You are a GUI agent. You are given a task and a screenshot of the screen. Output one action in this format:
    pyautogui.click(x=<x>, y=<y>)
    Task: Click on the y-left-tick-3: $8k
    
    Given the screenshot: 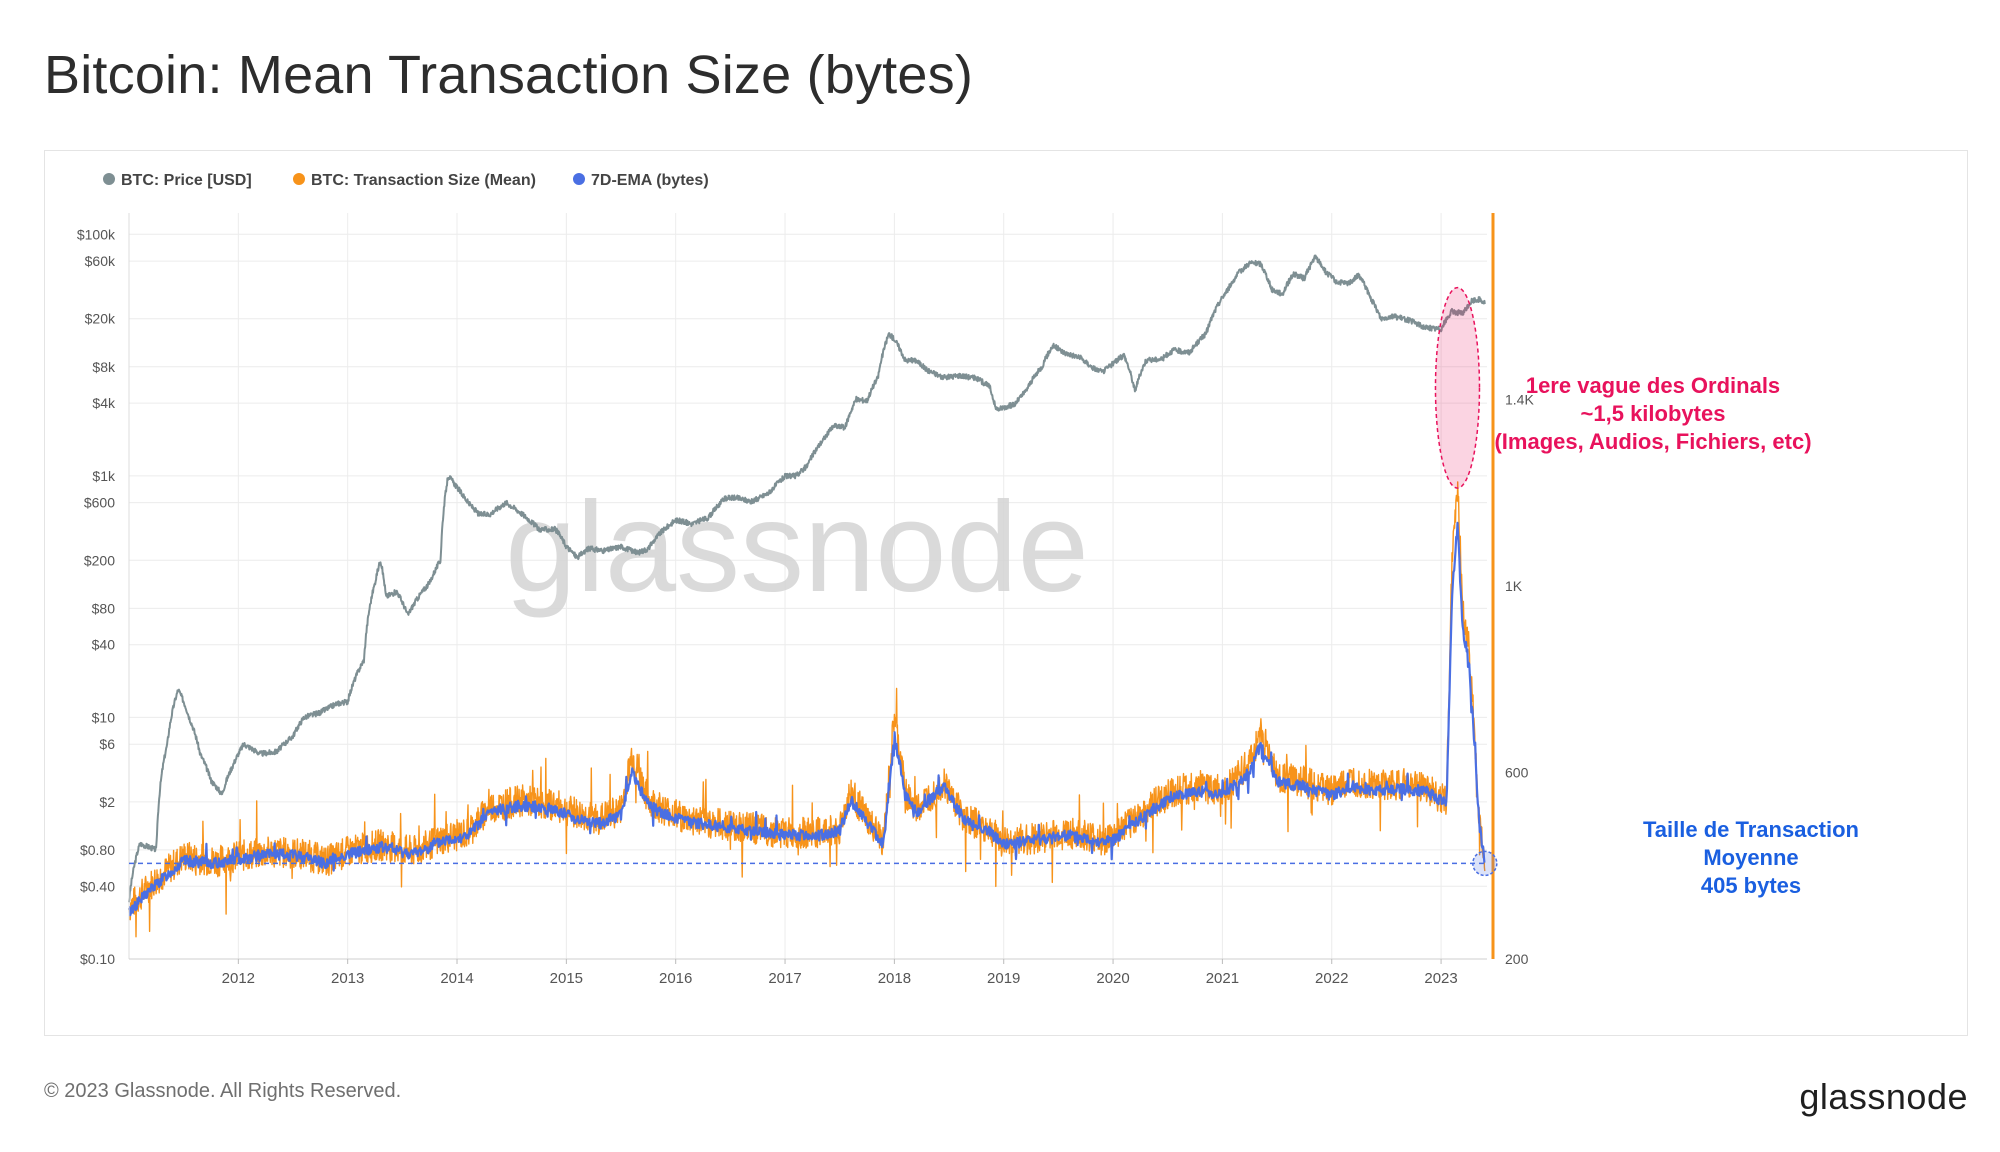 What is the action you would take?
    pyautogui.click(x=104, y=367)
    